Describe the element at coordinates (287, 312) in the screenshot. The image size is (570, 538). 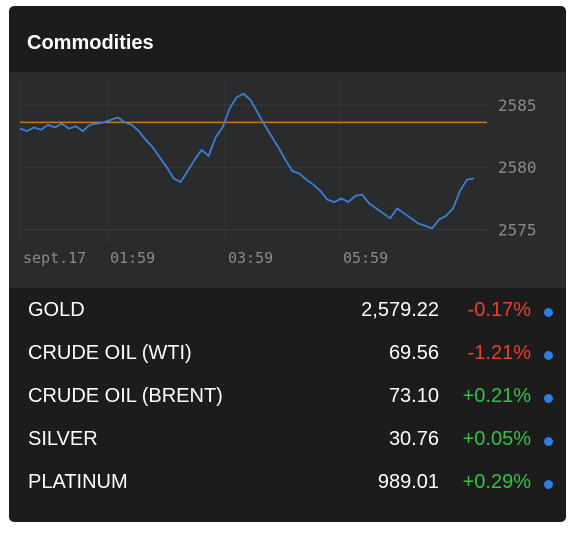
I see `commodity-row-gold: GOLD 2,579.22 -0.17%` at that location.